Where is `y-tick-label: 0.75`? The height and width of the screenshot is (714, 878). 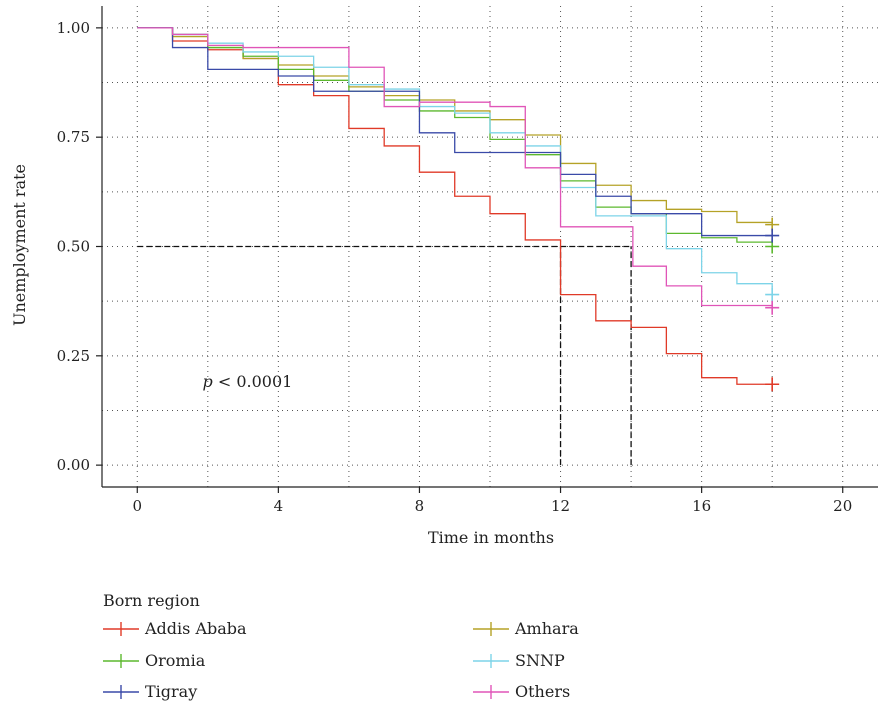
y-tick-label: 0.75 is located at coordinates (73, 137).